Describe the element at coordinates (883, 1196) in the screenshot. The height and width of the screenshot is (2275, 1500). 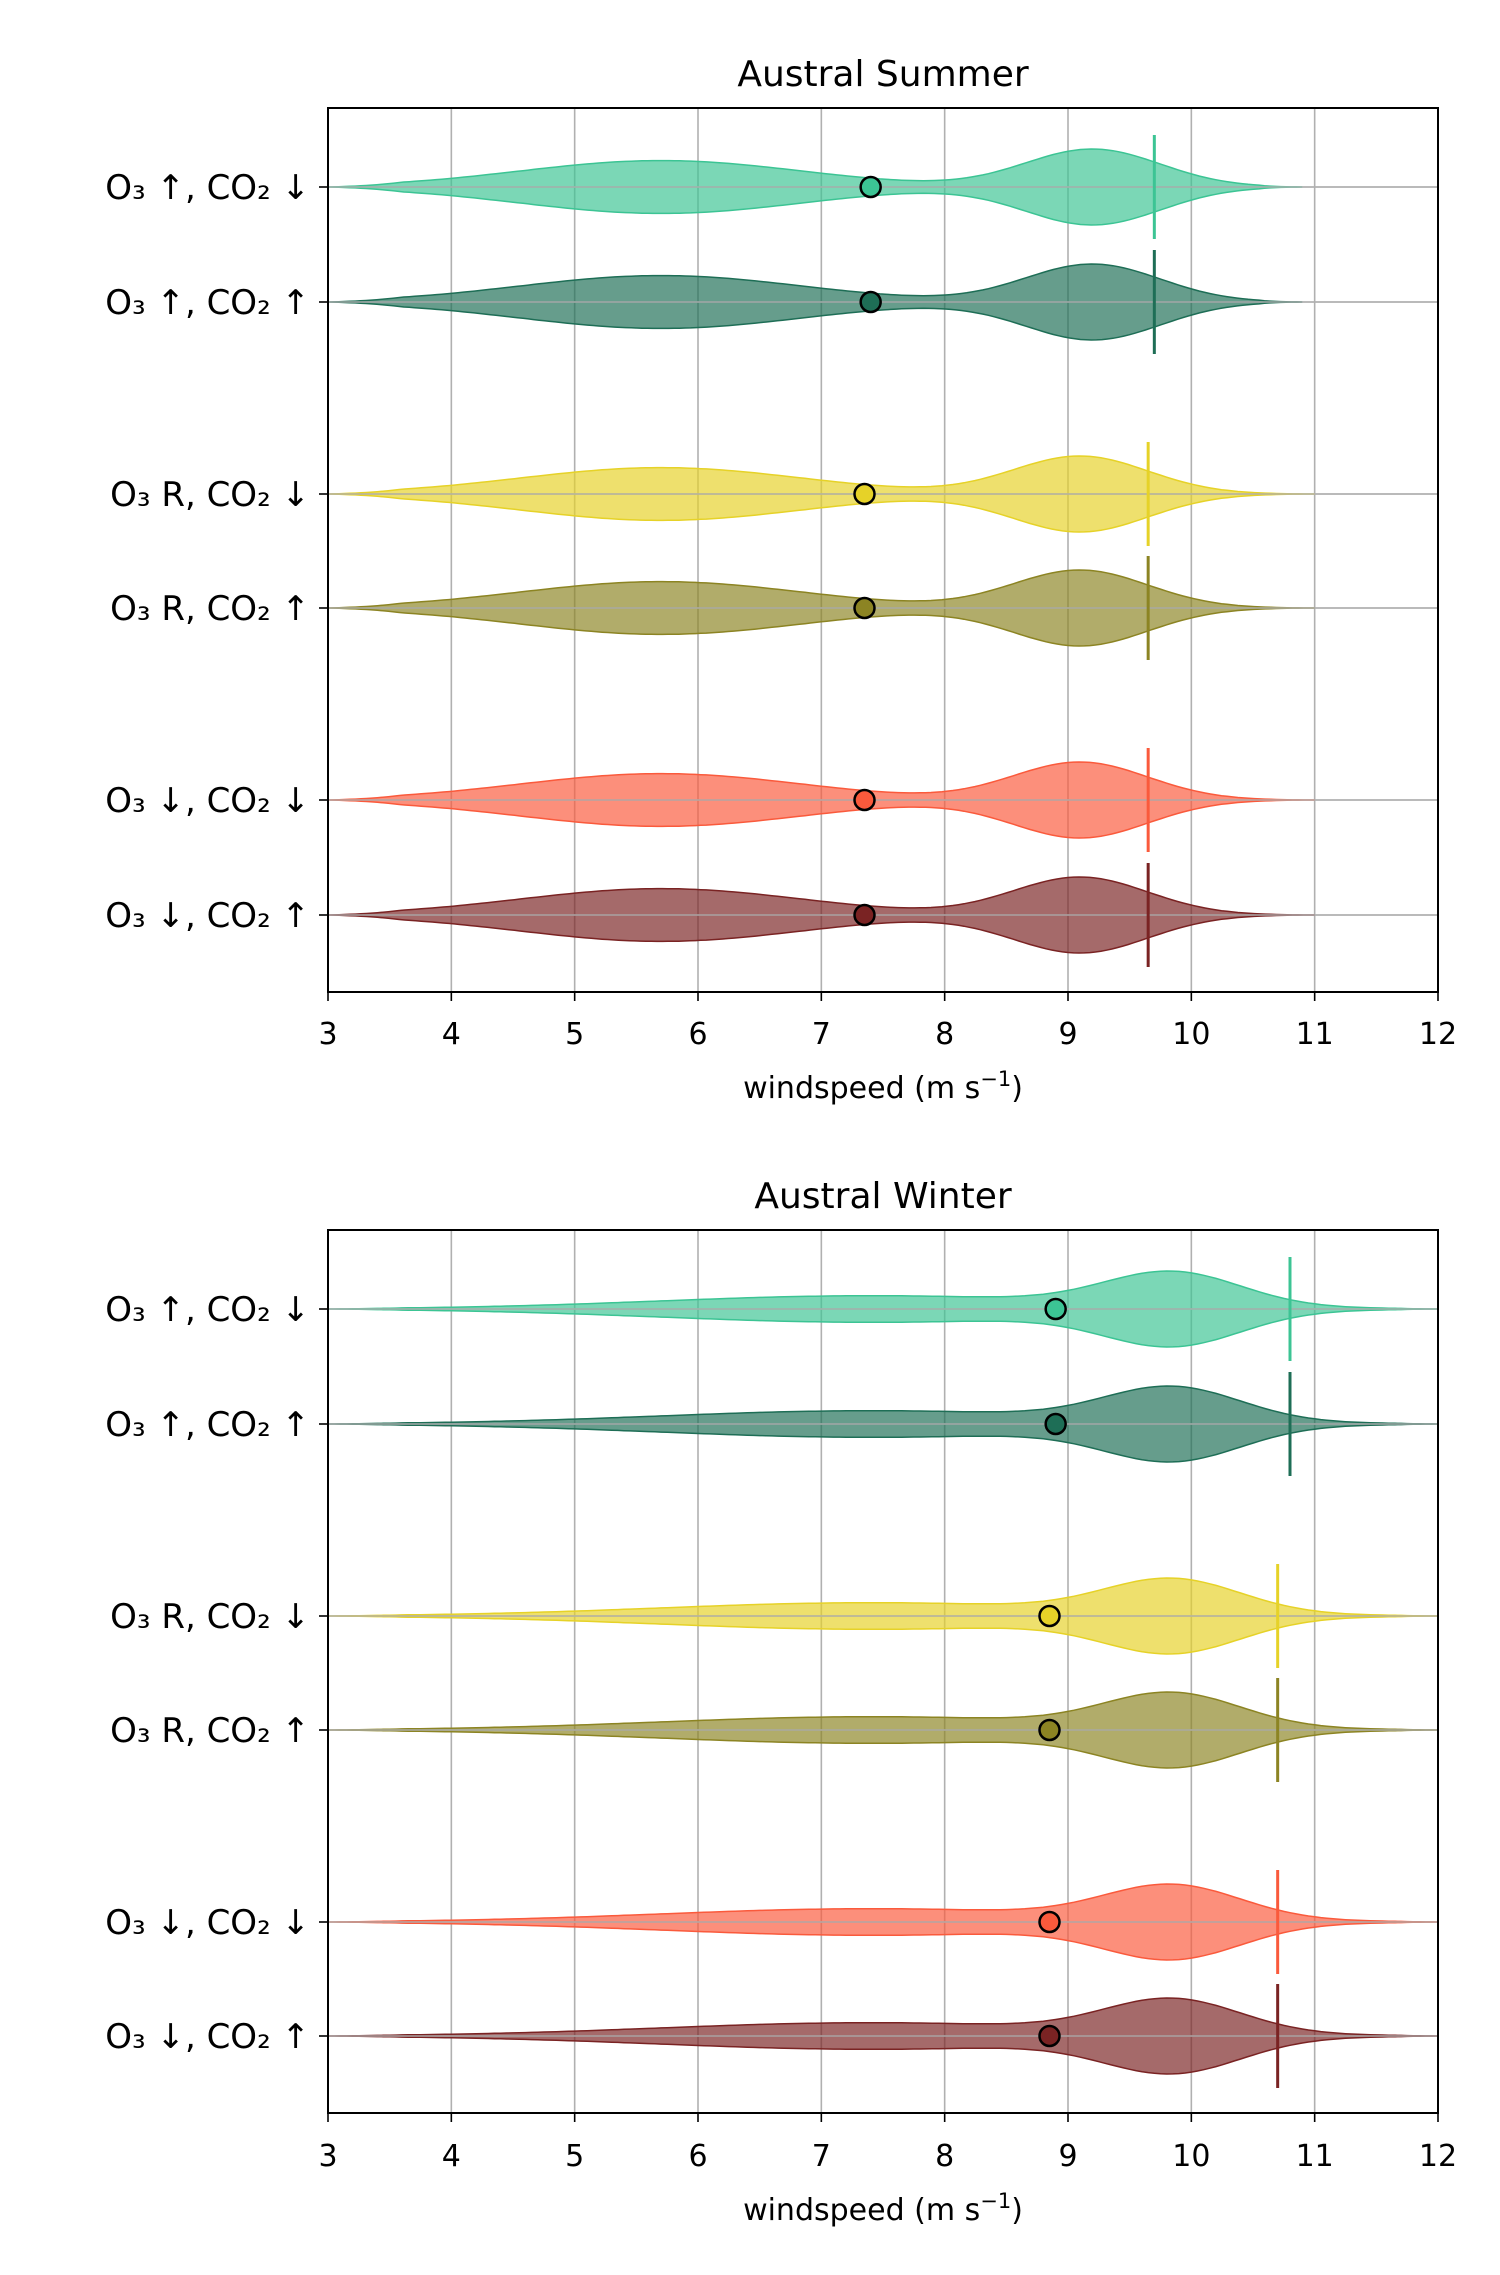
I see `chart-title: Austral Winter` at that location.